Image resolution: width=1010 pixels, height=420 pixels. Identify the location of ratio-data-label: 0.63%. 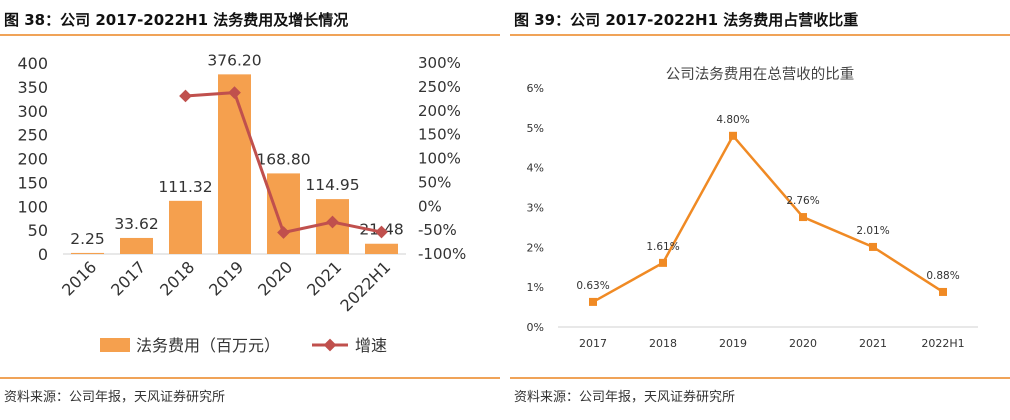
(592, 286).